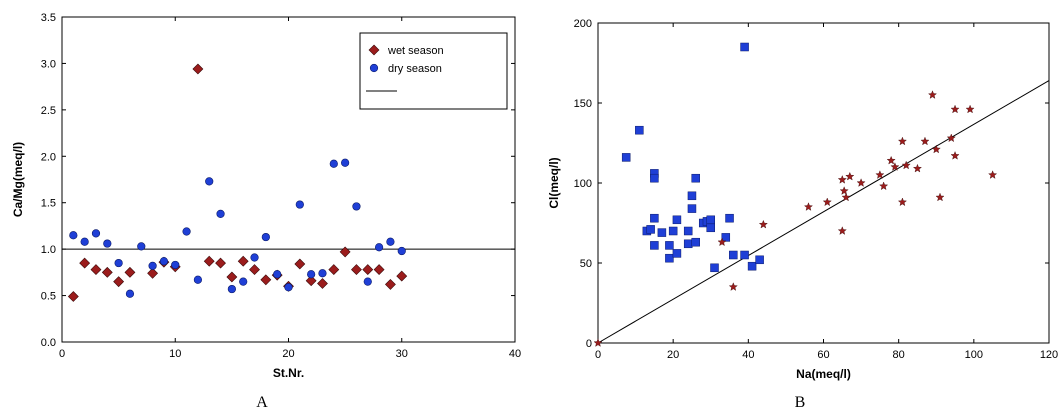  What do you see at coordinates (589, 344) in the screenshot?
I see `y-tick-label: 0` at bounding box center [589, 344].